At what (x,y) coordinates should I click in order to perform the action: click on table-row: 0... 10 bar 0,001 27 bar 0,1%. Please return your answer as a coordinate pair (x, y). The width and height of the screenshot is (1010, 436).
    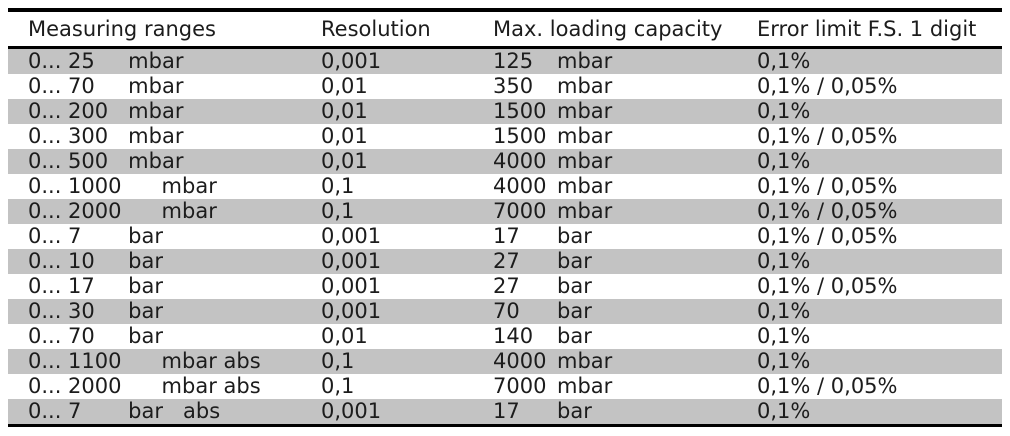
    Looking at the image, I should click on (505, 261).